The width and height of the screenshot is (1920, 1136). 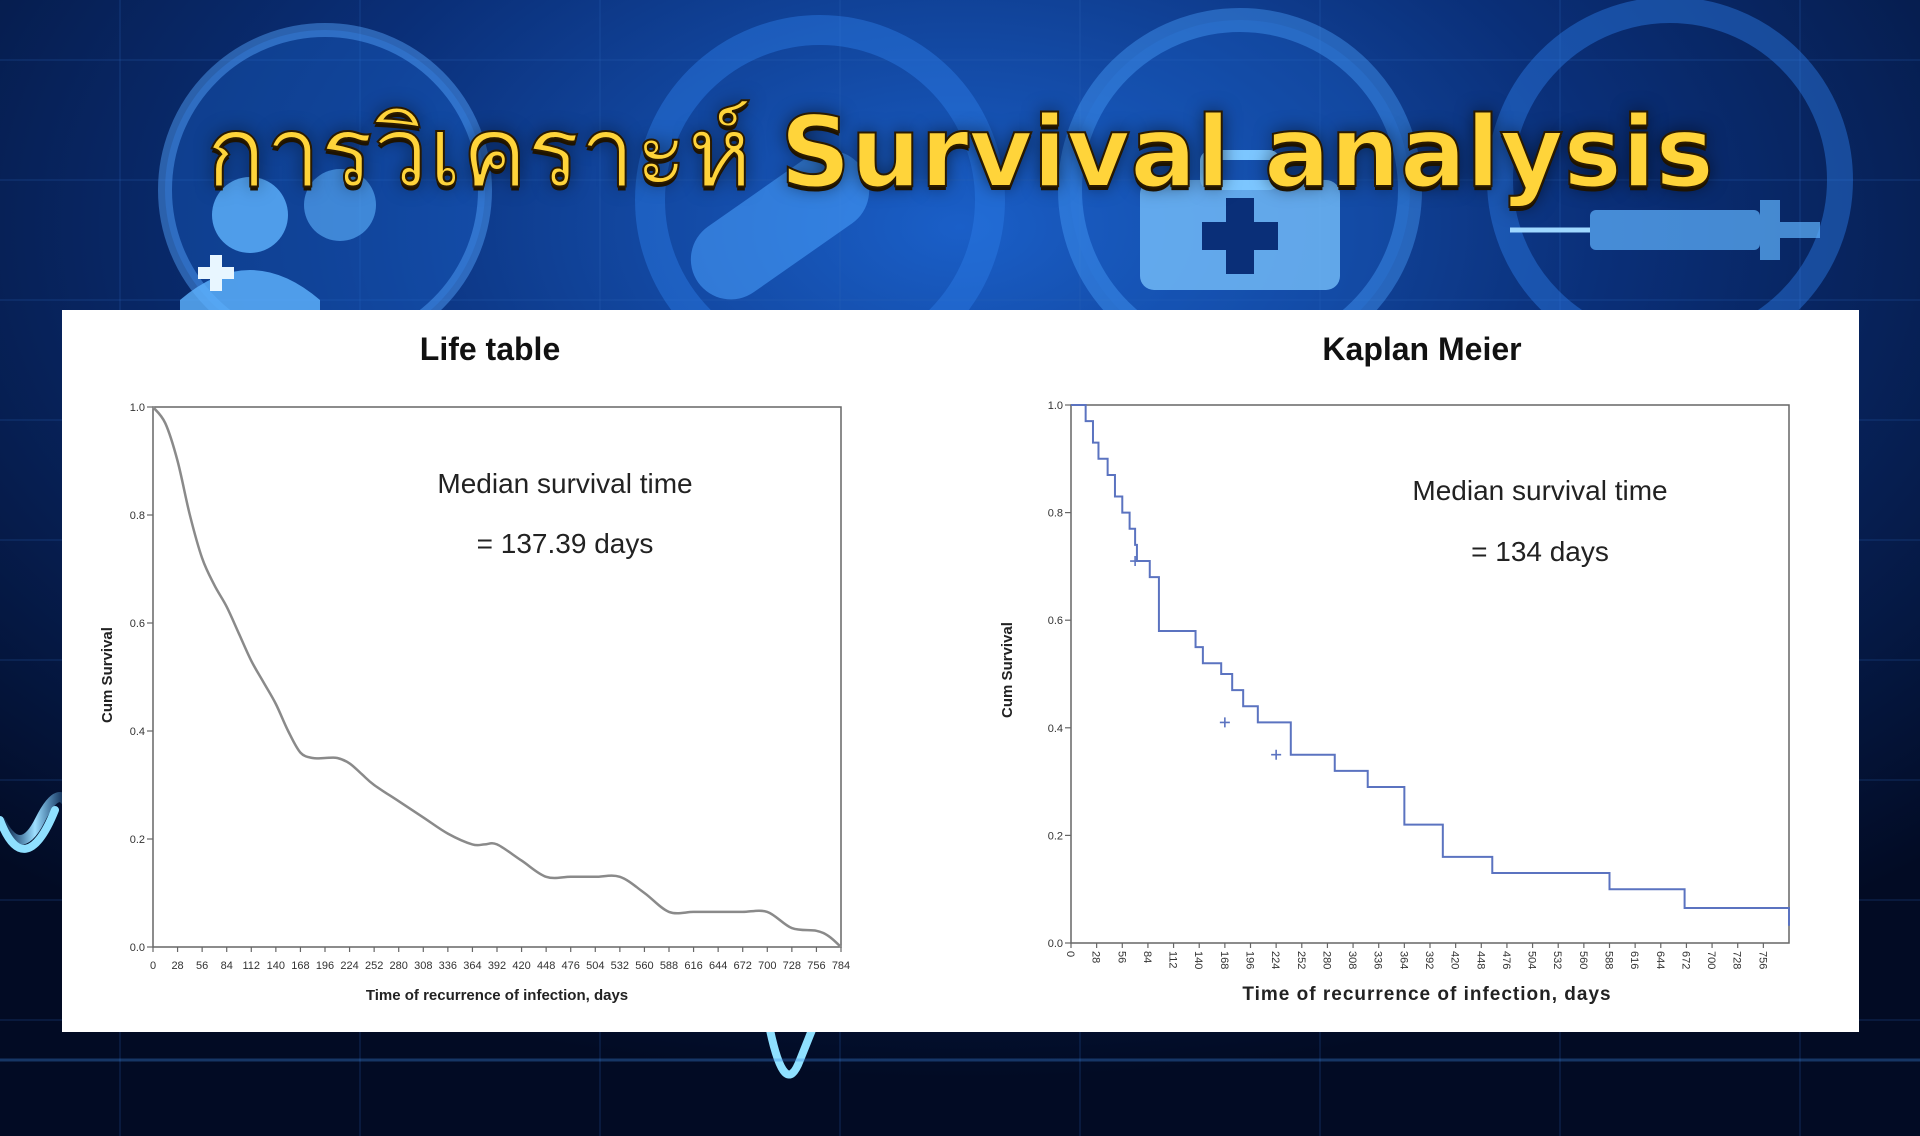 I want to click on c1-x-tick-label: 336, so click(x=448, y=966).